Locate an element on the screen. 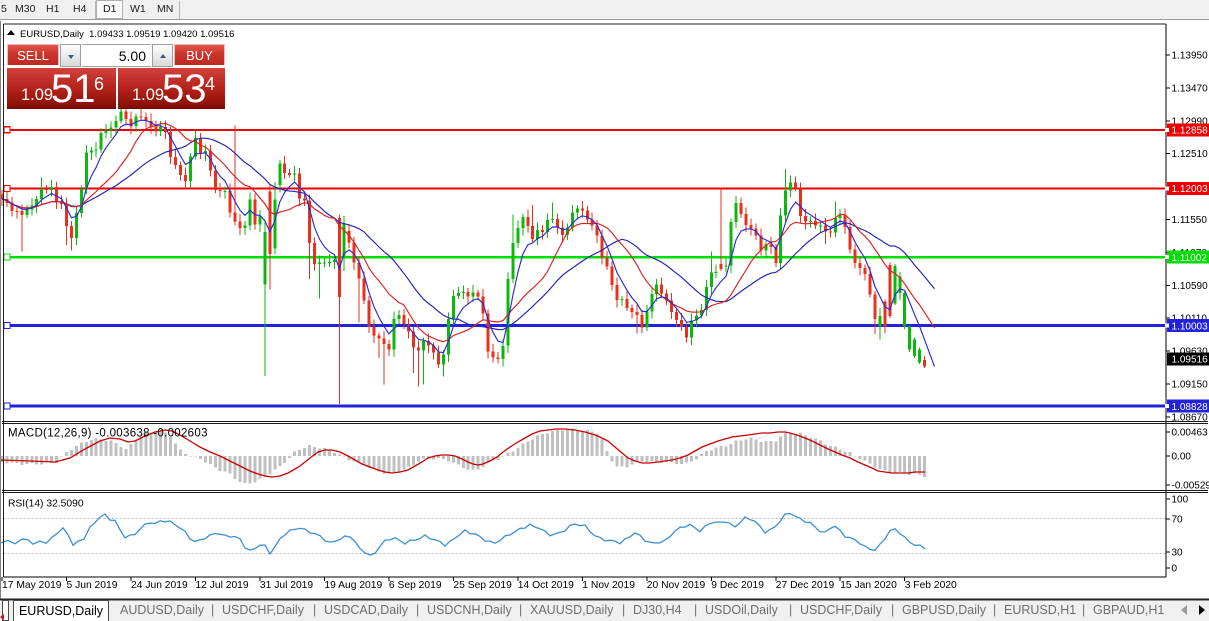 The image size is (1209, 621). svg-text: 17 May 2019 is located at coordinates (32, 585).